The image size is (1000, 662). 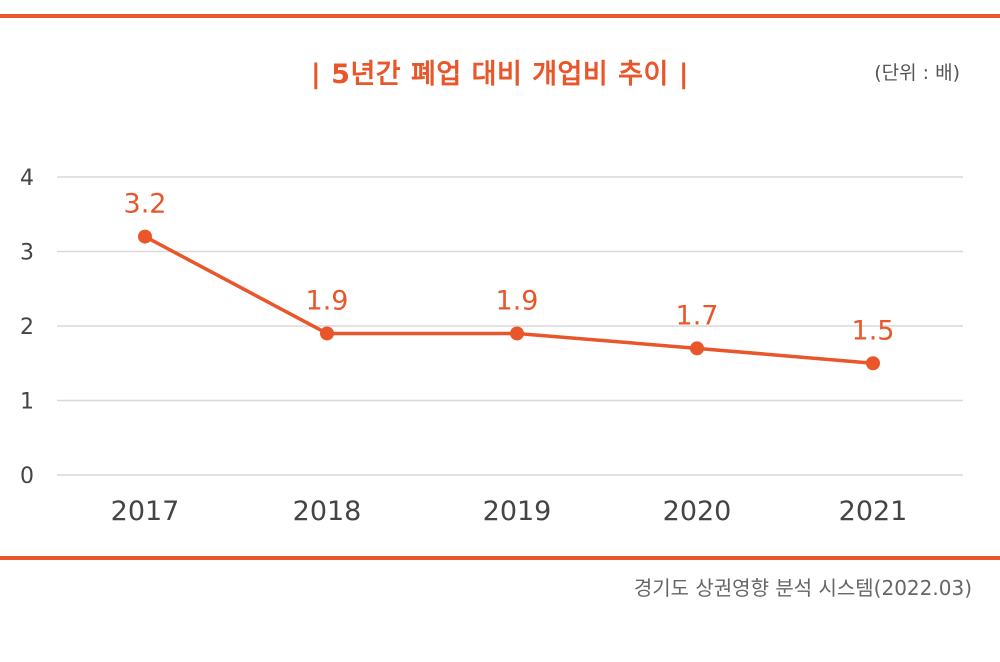 What do you see at coordinates (145, 236) in the screenshot?
I see `data-point-2017` at bounding box center [145, 236].